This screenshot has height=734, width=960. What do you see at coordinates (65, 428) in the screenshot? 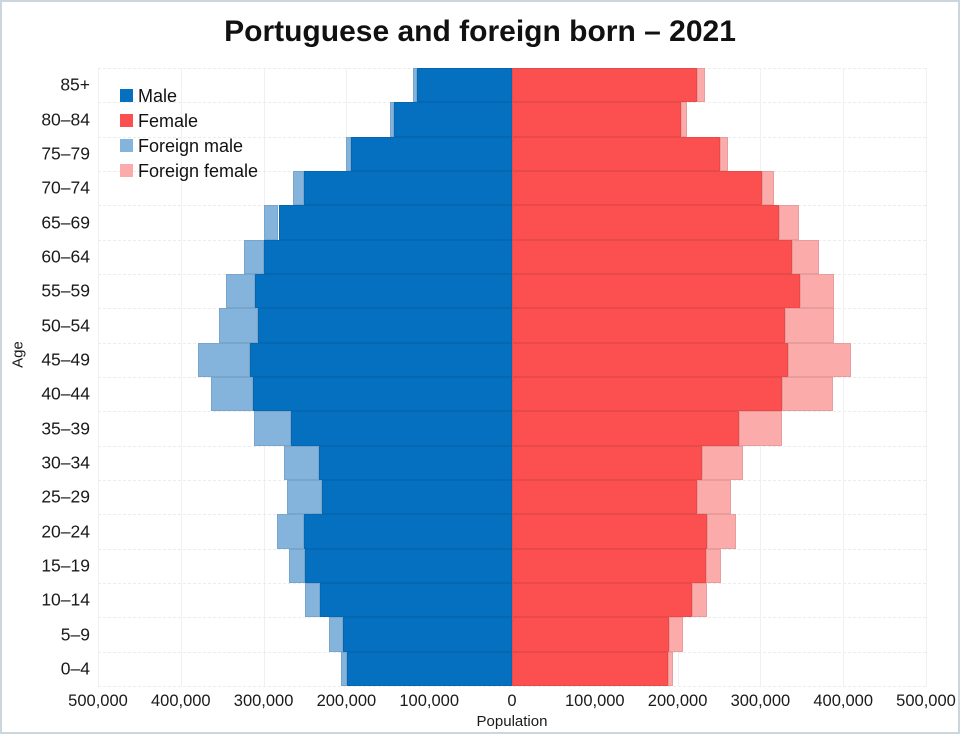
I see `y-tick-label-35–39: 35–39` at bounding box center [65, 428].